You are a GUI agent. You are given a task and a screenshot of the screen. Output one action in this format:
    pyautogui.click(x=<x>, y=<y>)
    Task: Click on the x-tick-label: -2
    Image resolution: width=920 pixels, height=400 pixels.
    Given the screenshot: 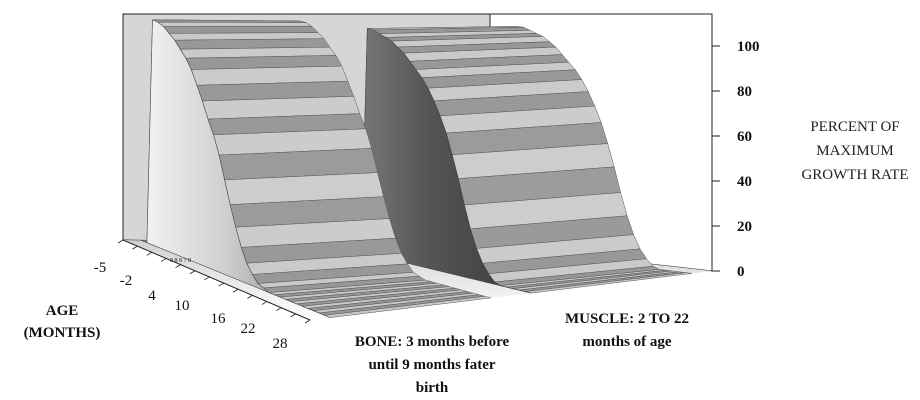 What is the action you would take?
    pyautogui.click(x=126, y=281)
    